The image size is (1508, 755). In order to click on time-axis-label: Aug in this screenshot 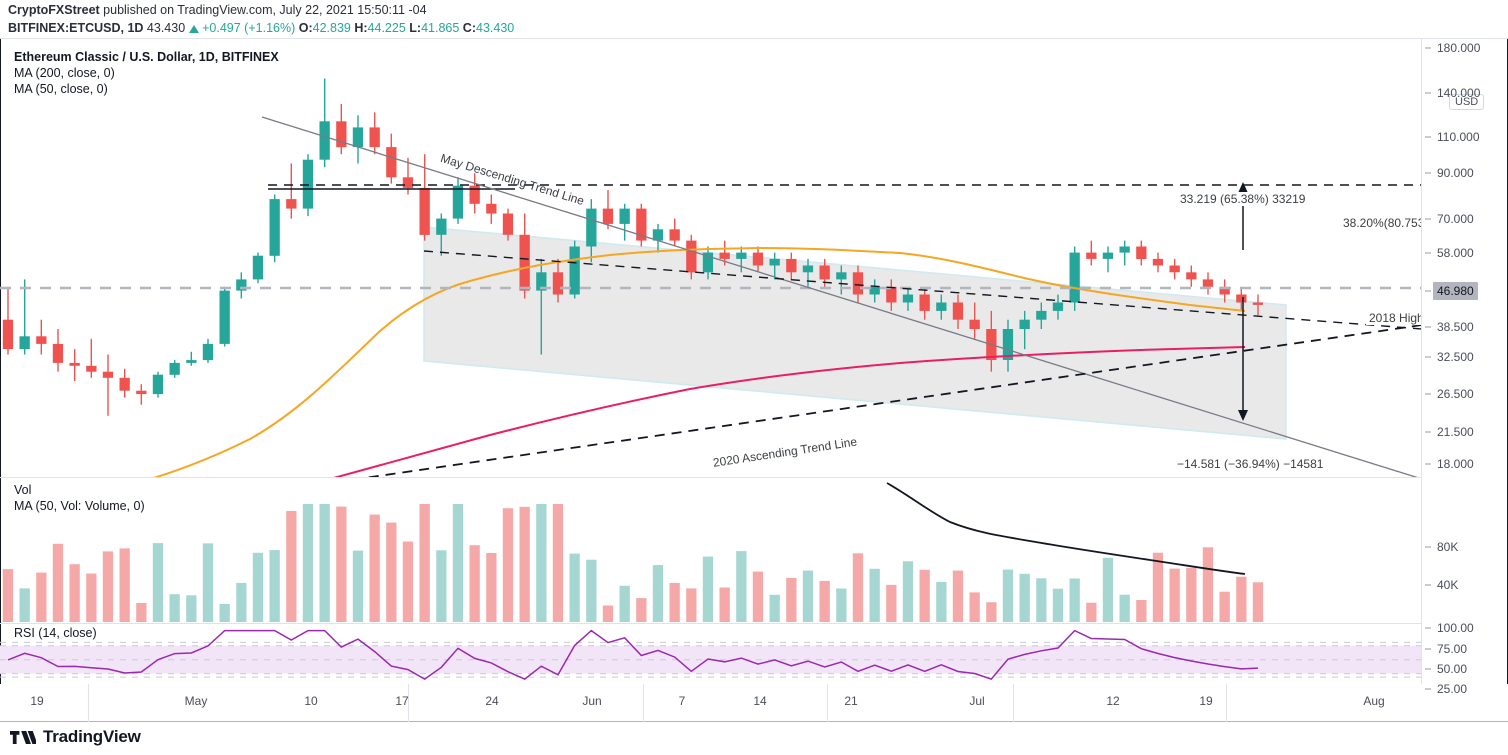, I will do `click(1374, 701)`.